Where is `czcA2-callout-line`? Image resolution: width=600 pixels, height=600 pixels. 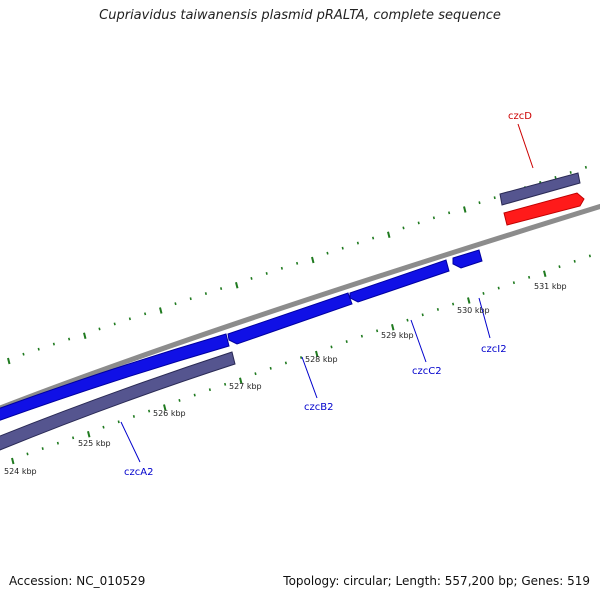 czcA2-callout-line is located at coordinates (130, 442).